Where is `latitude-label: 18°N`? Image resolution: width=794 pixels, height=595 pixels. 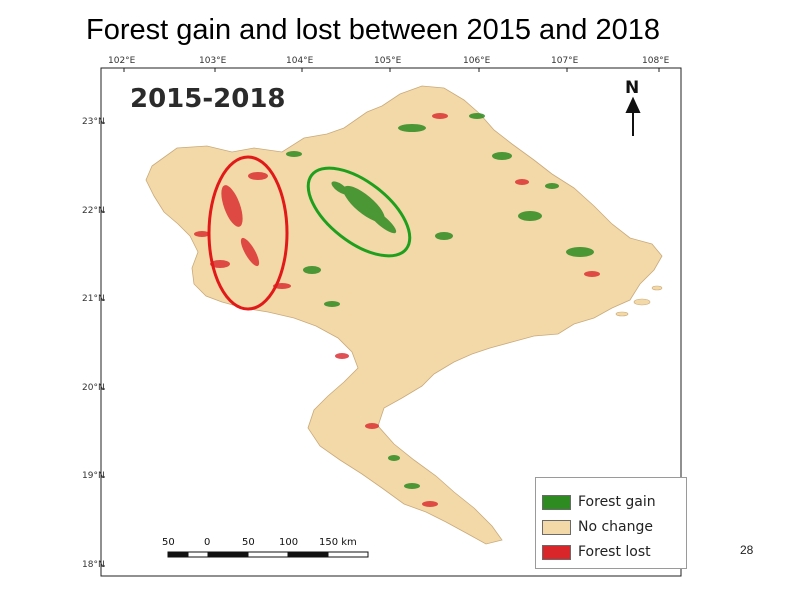
latitude-label: 18°N is located at coordinates (93, 565).